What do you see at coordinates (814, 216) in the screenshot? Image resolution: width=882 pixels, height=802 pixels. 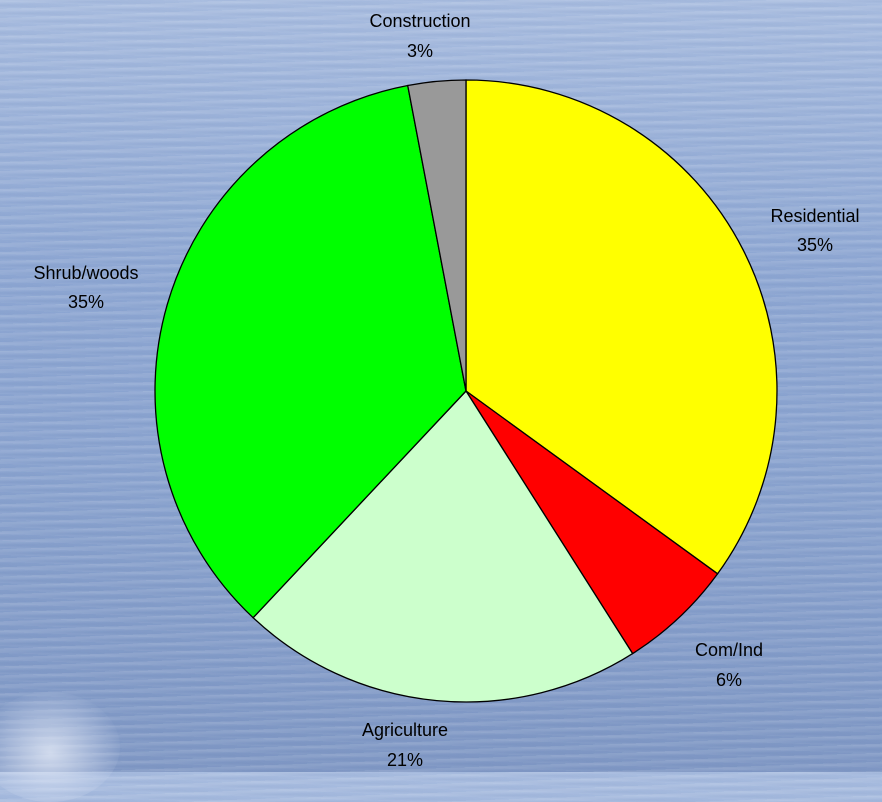 I see `label-residential-name: Residential` at bounding box center [814, 216].